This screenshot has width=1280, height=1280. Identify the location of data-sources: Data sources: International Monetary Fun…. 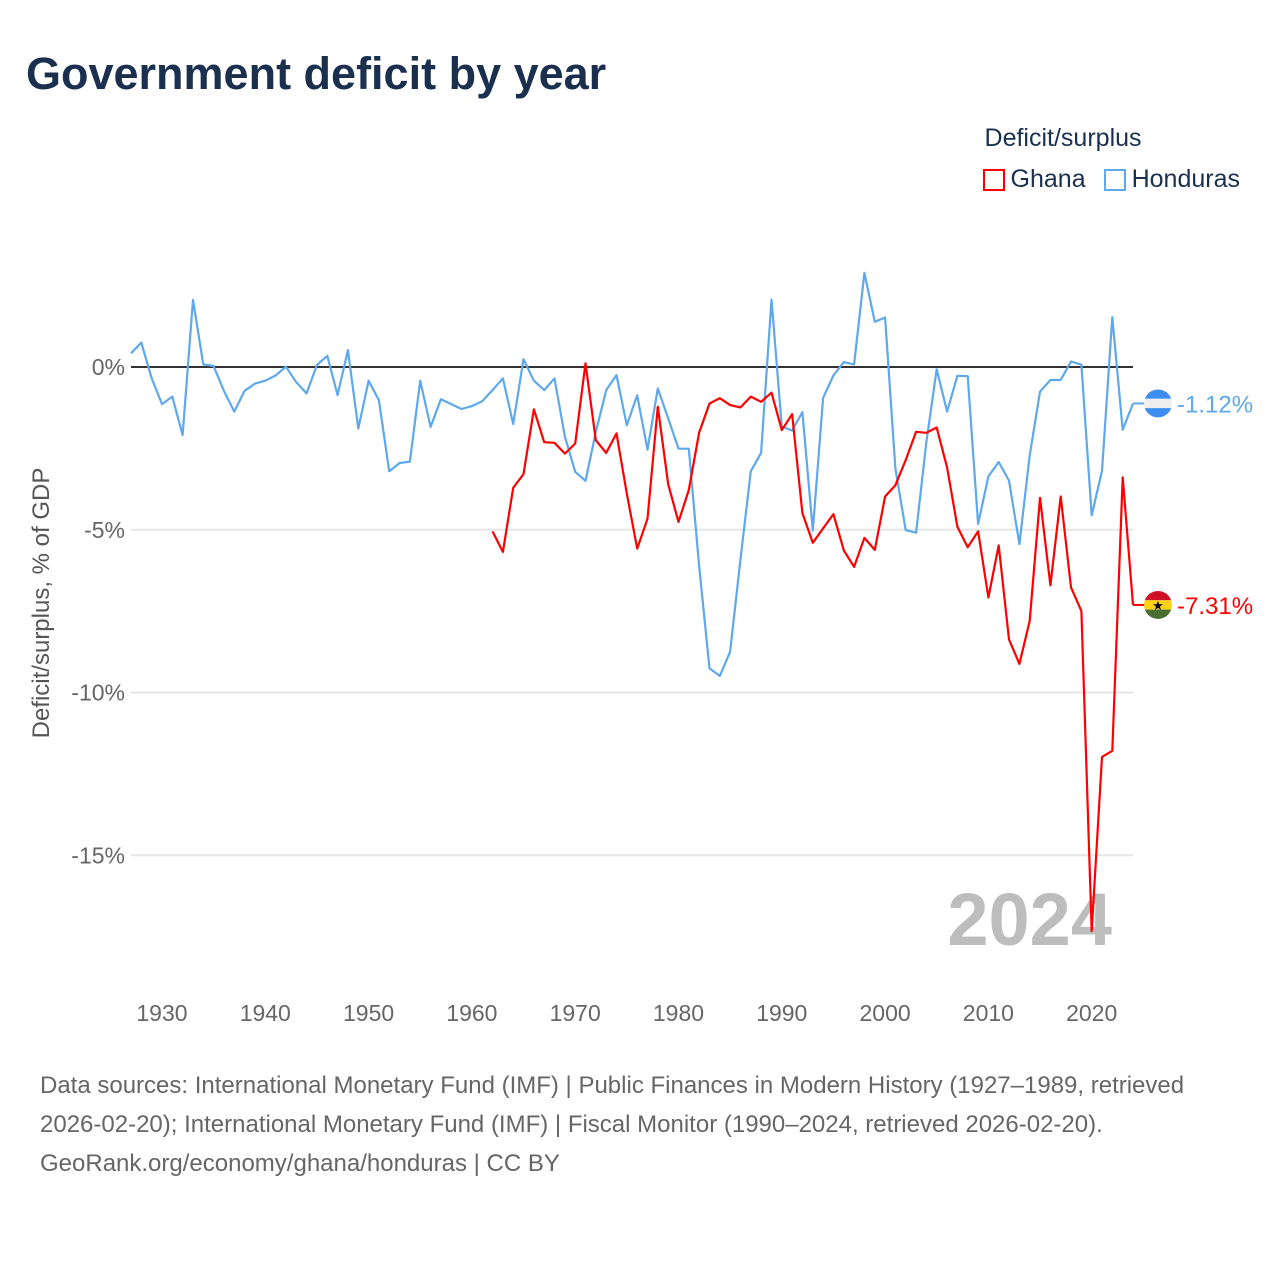
(612, 1105).